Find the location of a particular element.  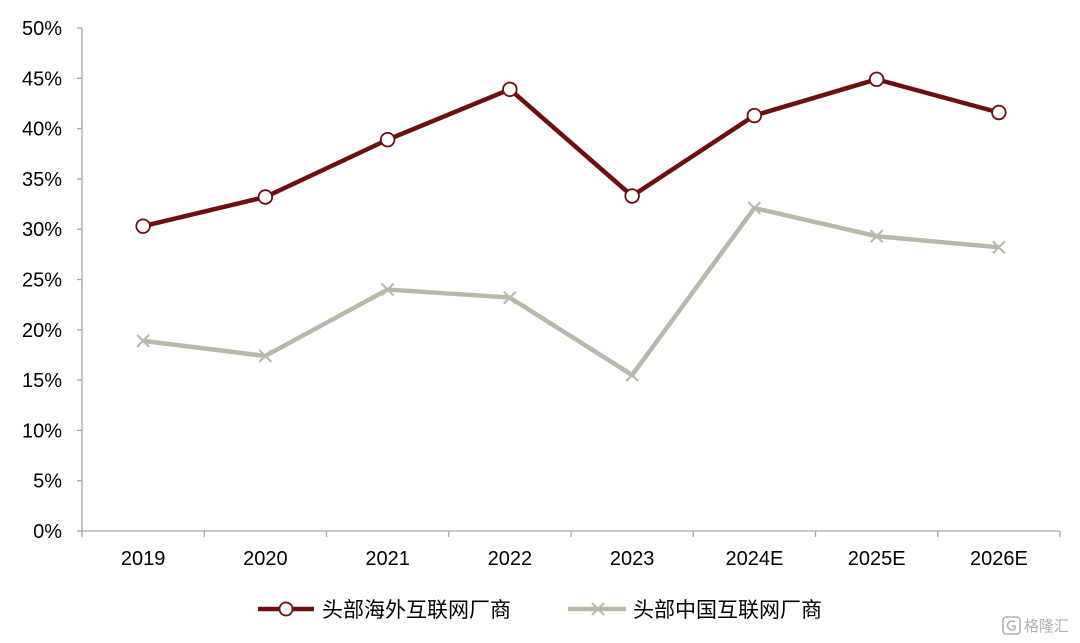

chart-legend: 头部海外互联网厂商 头部中国互联网厂商 is located at coordinates (540, 610).